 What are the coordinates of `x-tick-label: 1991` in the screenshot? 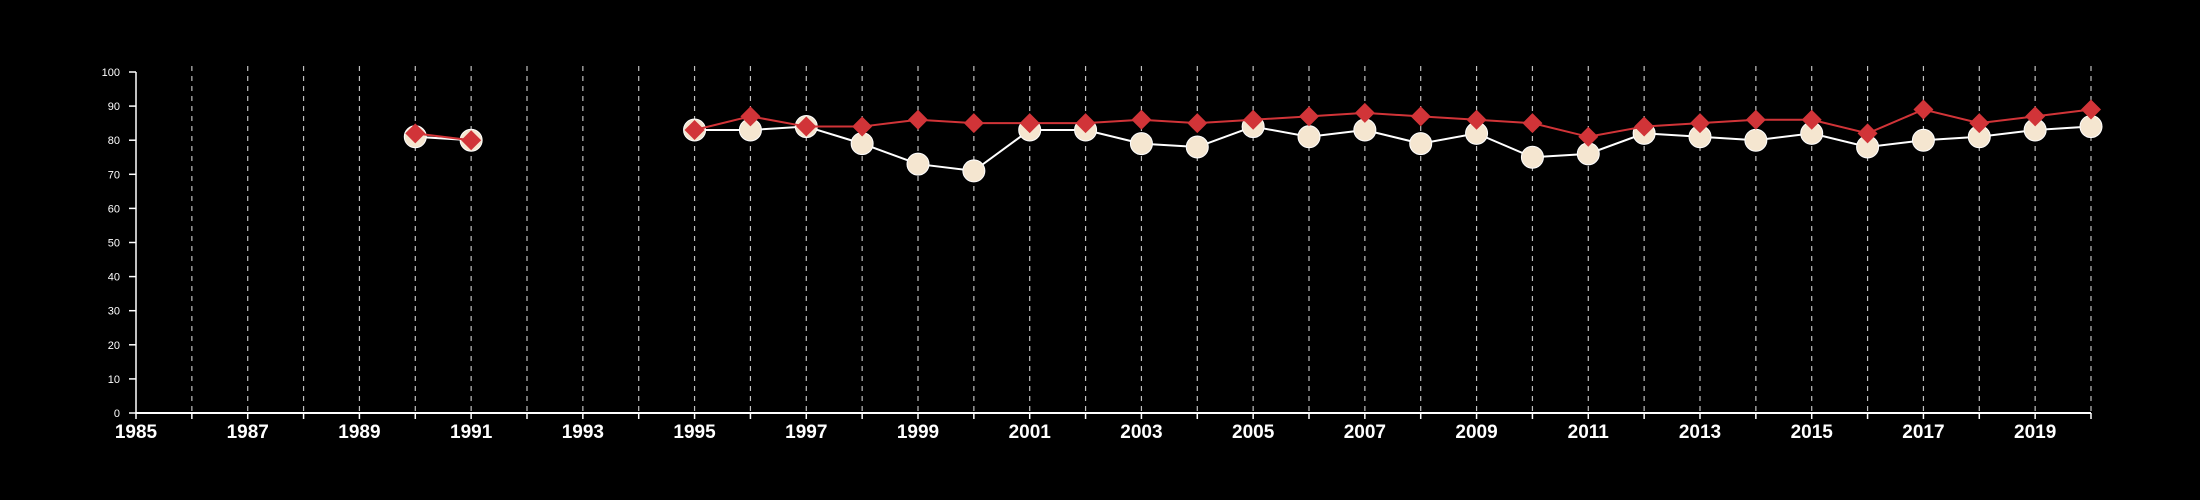 It's located at (471, 432).